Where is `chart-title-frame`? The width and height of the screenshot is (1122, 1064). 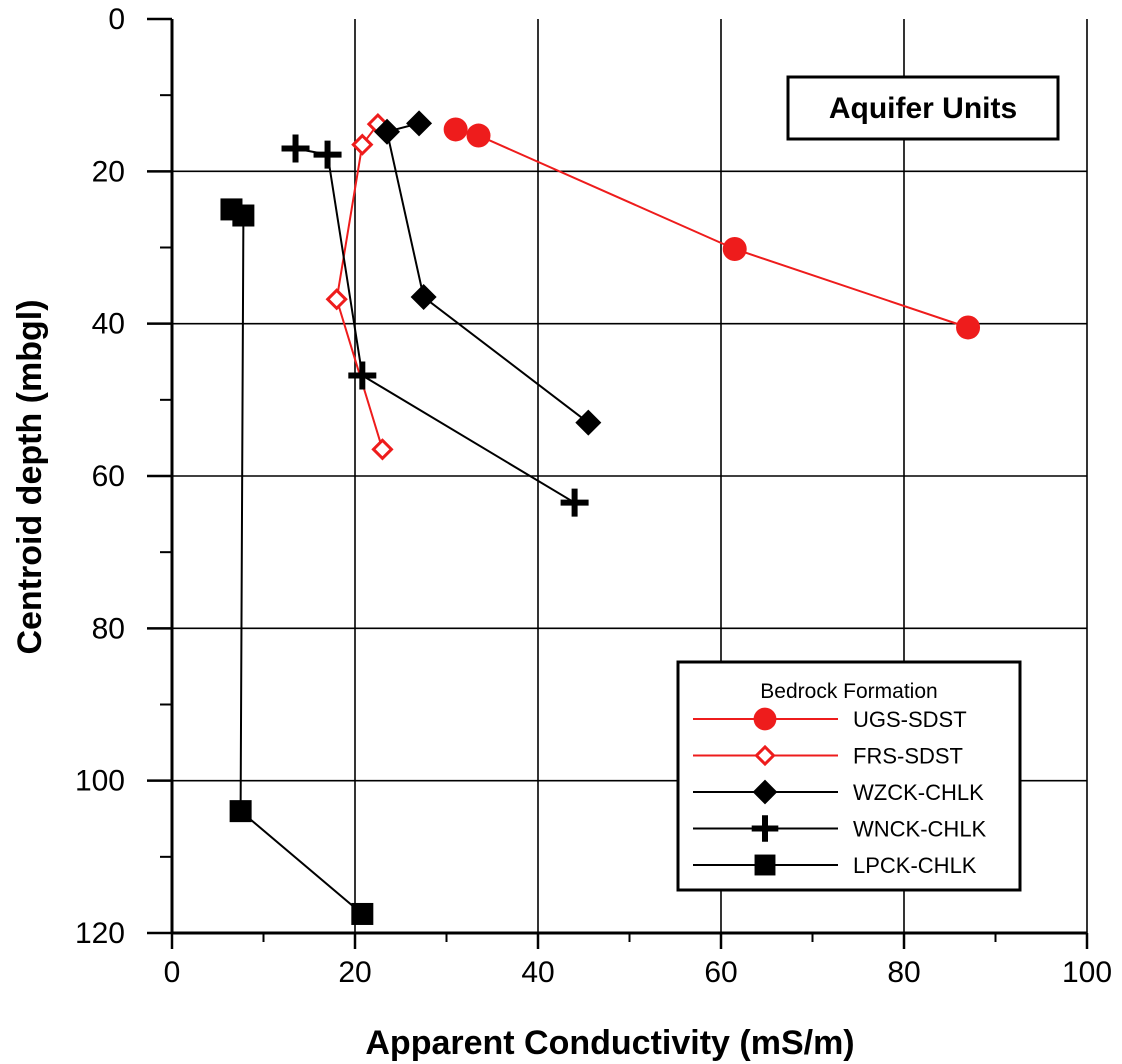 chart-title-frame is located at coordinates (923, 108).